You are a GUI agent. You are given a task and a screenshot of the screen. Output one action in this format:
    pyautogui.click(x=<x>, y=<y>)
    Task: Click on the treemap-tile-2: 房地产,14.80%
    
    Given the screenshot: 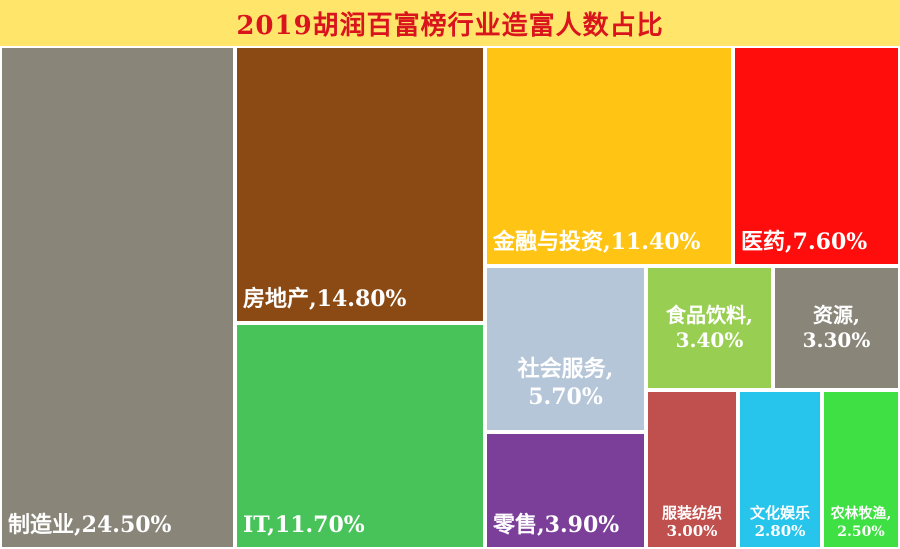 What is the action you would take?
    pyautogui.click(x=360, y=184)
    